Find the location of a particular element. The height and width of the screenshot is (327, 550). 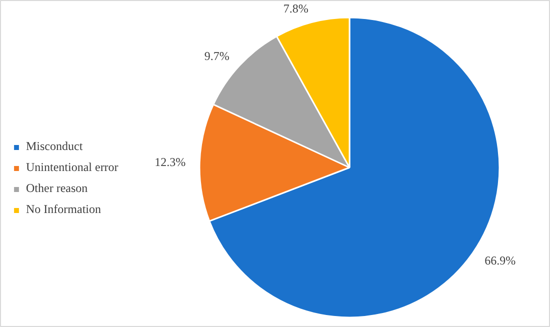

data-label: 7.8% is located at coordinates (295, 9).